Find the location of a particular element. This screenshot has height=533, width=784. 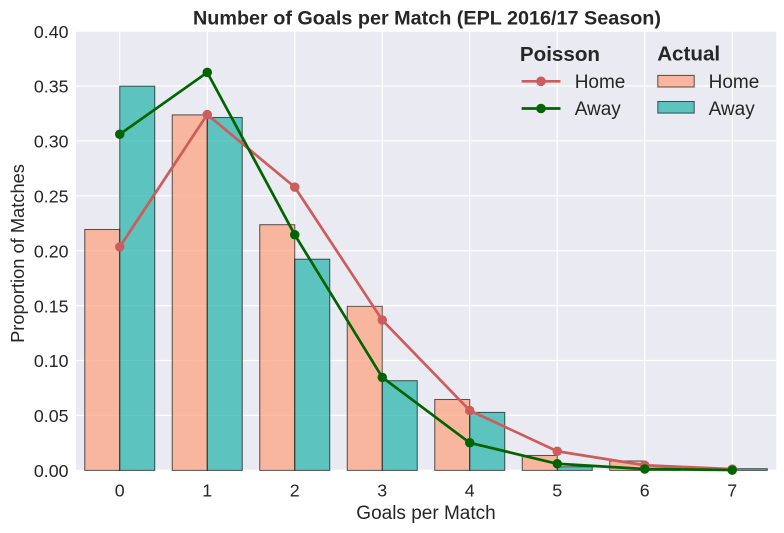

svg-text: 6 is located at coordinates (645, 491).